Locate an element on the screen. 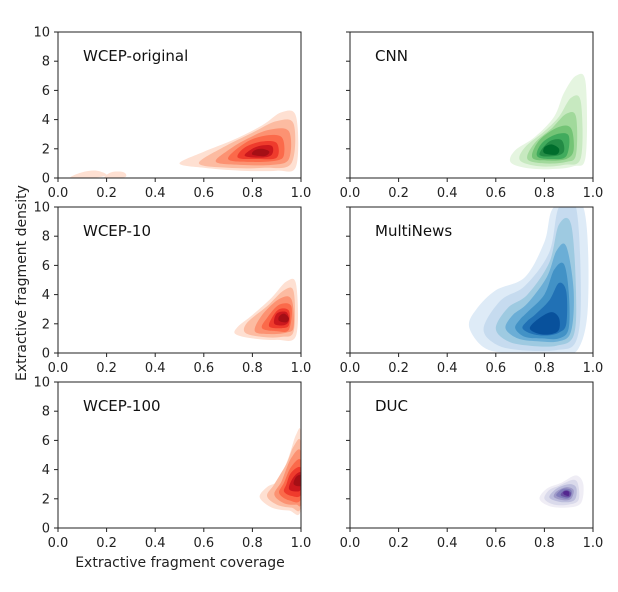 The image size is (618, 592). panel-title: WCEP-10 is located at coordinates (117, 231).